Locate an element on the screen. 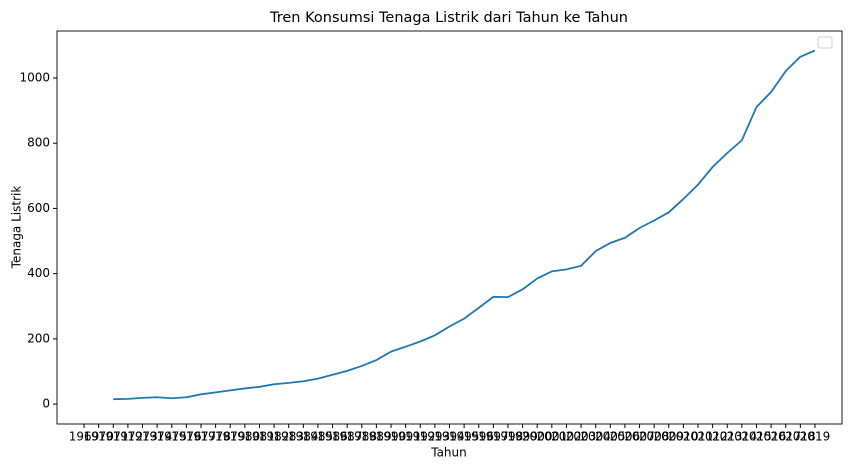  x-tick-label: 1992 is located at coordinates (420, 437).